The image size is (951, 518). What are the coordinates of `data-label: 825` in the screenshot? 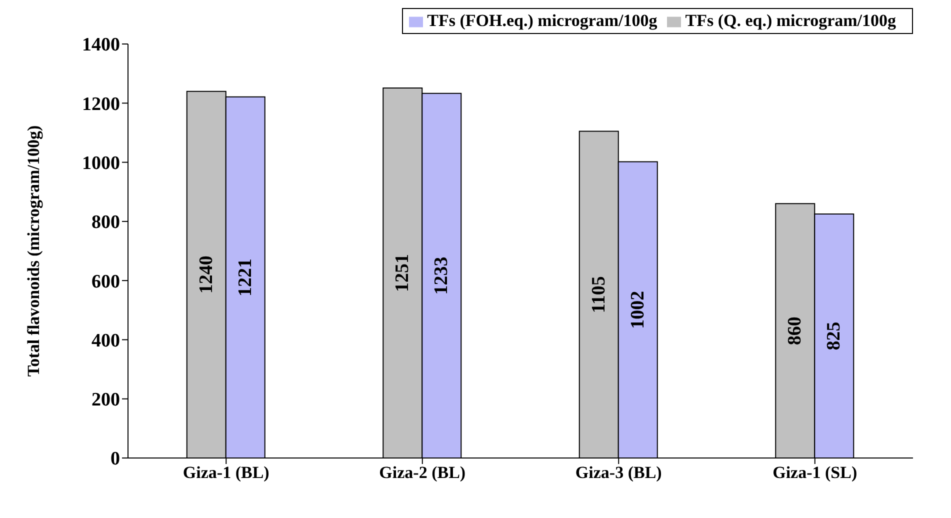 It's located at (834, 336).